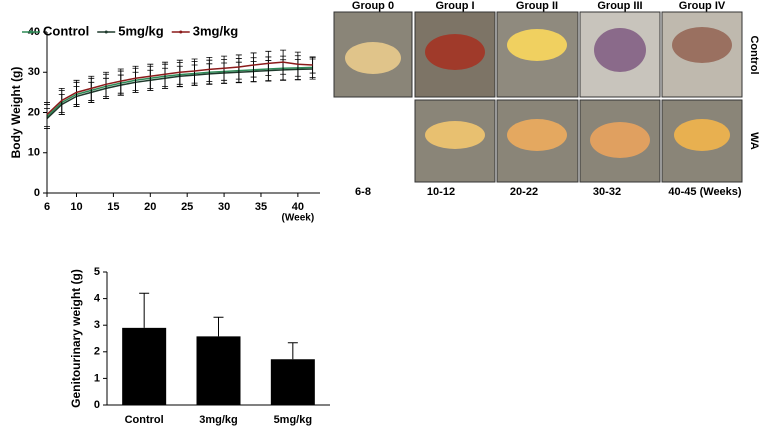 This screenshot has width=764, height=429. What do you see at coordinates (97, 352) in the screenshot?
I see `y-tick-label: 2` at bounding box center [97, 352].